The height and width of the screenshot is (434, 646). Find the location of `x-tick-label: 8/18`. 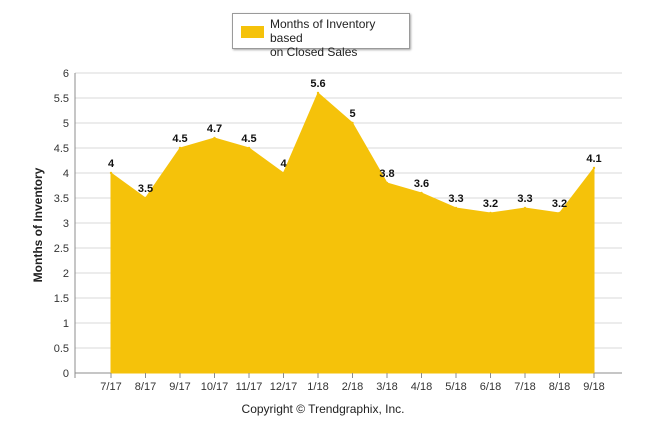

x-tick-label: 8/18 is located at coordinates (559, 387).